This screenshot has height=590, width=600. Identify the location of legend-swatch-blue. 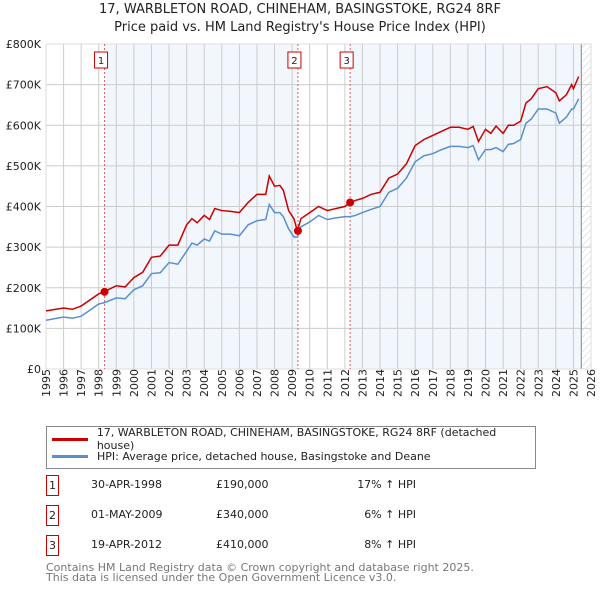
(70, 456).